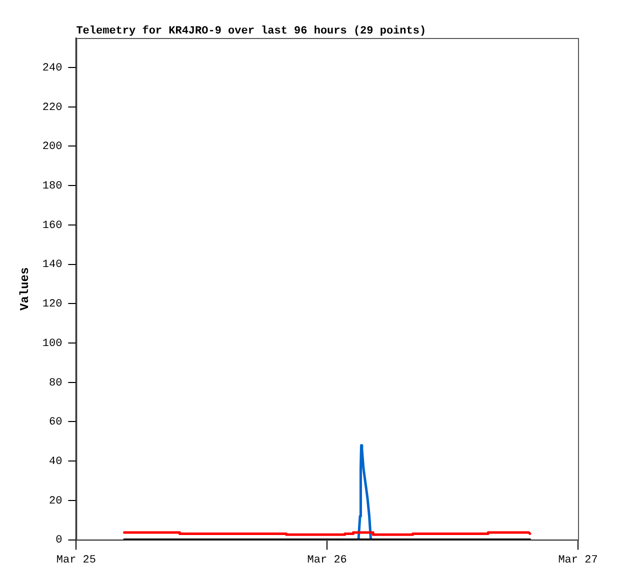  I want to click on y-tick-label: 140, so click(52, 265).